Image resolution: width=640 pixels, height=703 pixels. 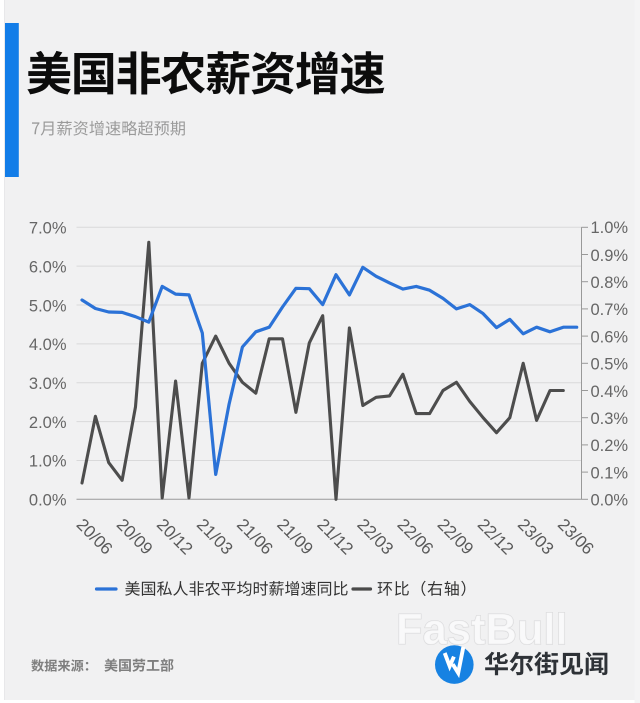 What do you see at coordinates (610, 256) in the screenshot?
I see `svg-text: 0.9%` at bounding box center [610, 256].